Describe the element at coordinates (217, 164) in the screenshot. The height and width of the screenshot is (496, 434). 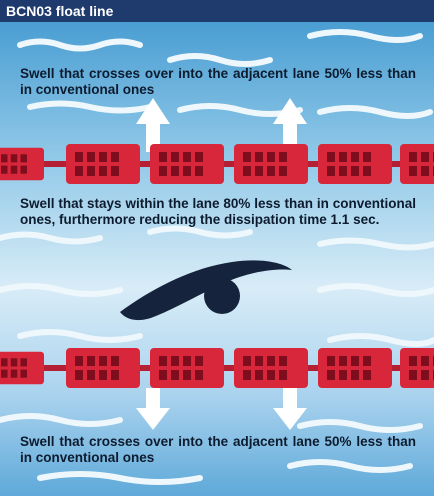
I see `float-line-top` at that location.